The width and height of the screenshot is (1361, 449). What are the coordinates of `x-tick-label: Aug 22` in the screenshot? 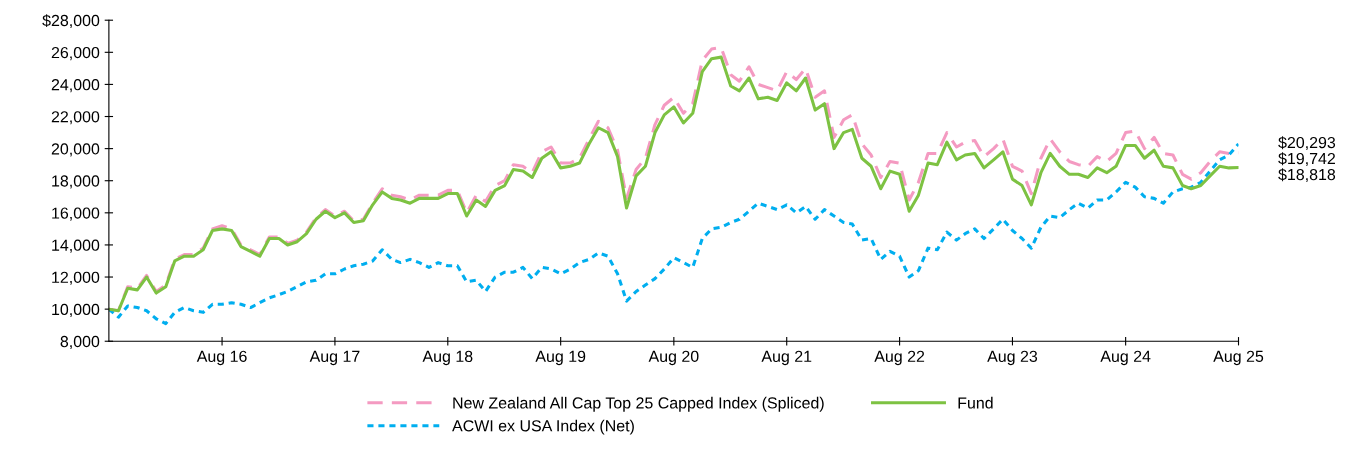 It's located at (899, 358).